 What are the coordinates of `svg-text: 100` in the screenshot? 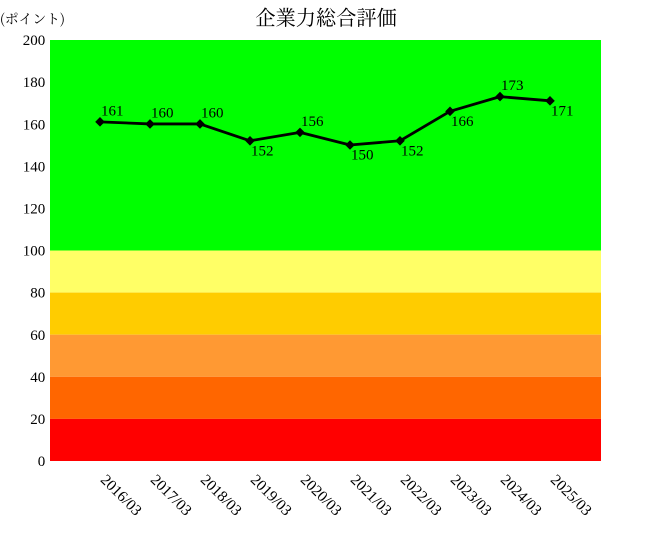 It's located at (34, 252).